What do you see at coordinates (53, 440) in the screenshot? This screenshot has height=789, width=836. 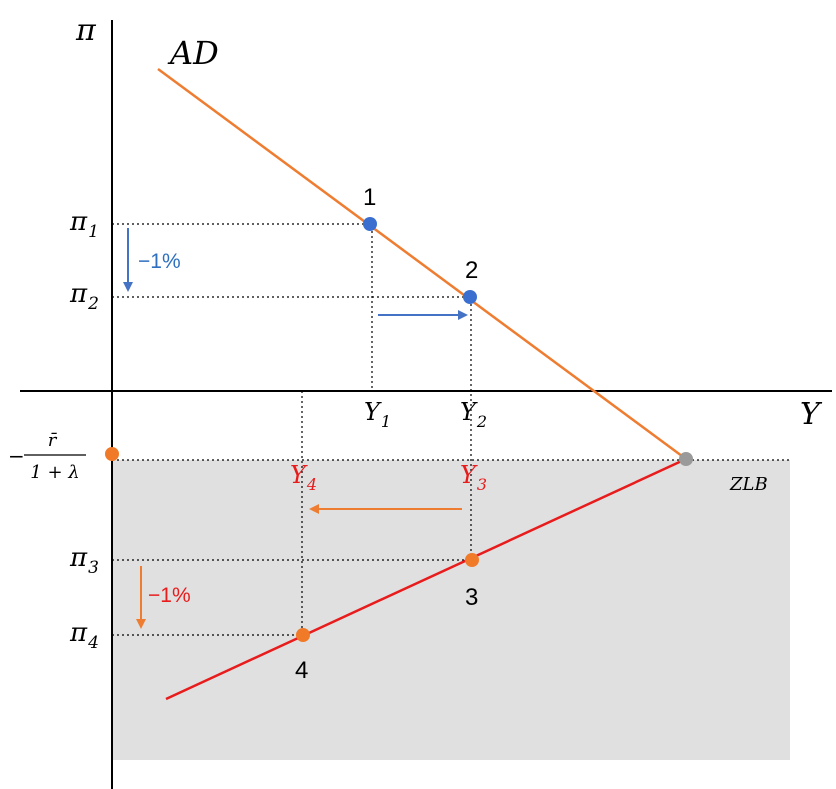 I see `zlb-level-numerator: r̄` at bounding box center [53, 440].